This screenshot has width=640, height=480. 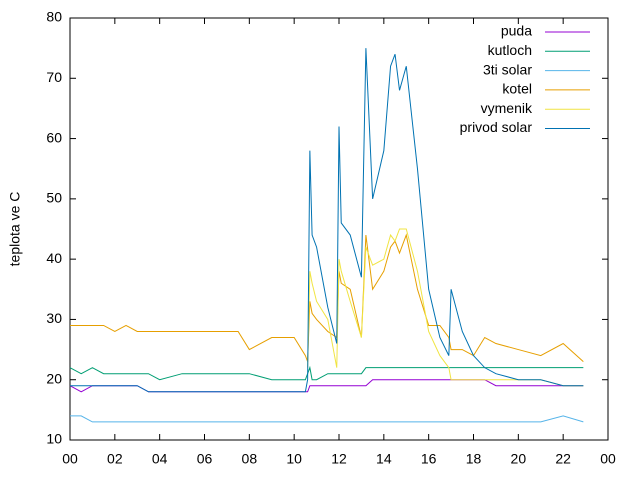 I want to click on legend-label: privod solar, so click(x=496, y=127).